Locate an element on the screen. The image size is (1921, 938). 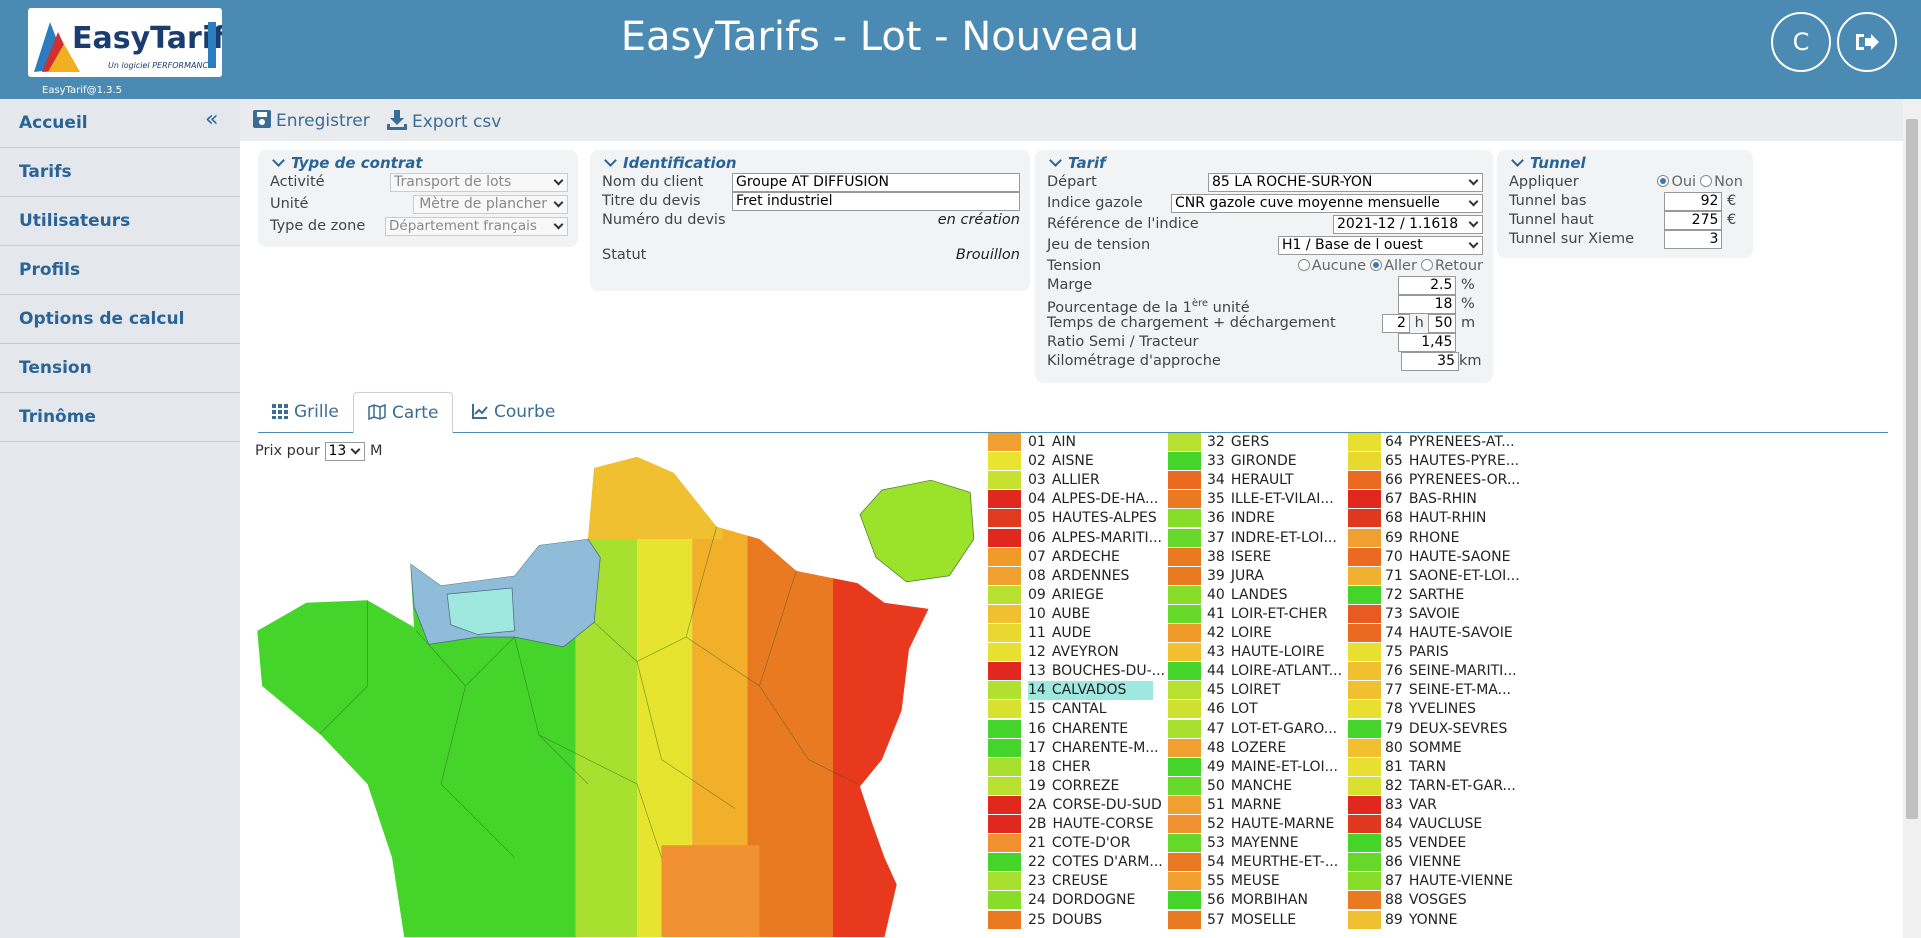
department-item: 01 AIN is located at coordinates (1090, 442).